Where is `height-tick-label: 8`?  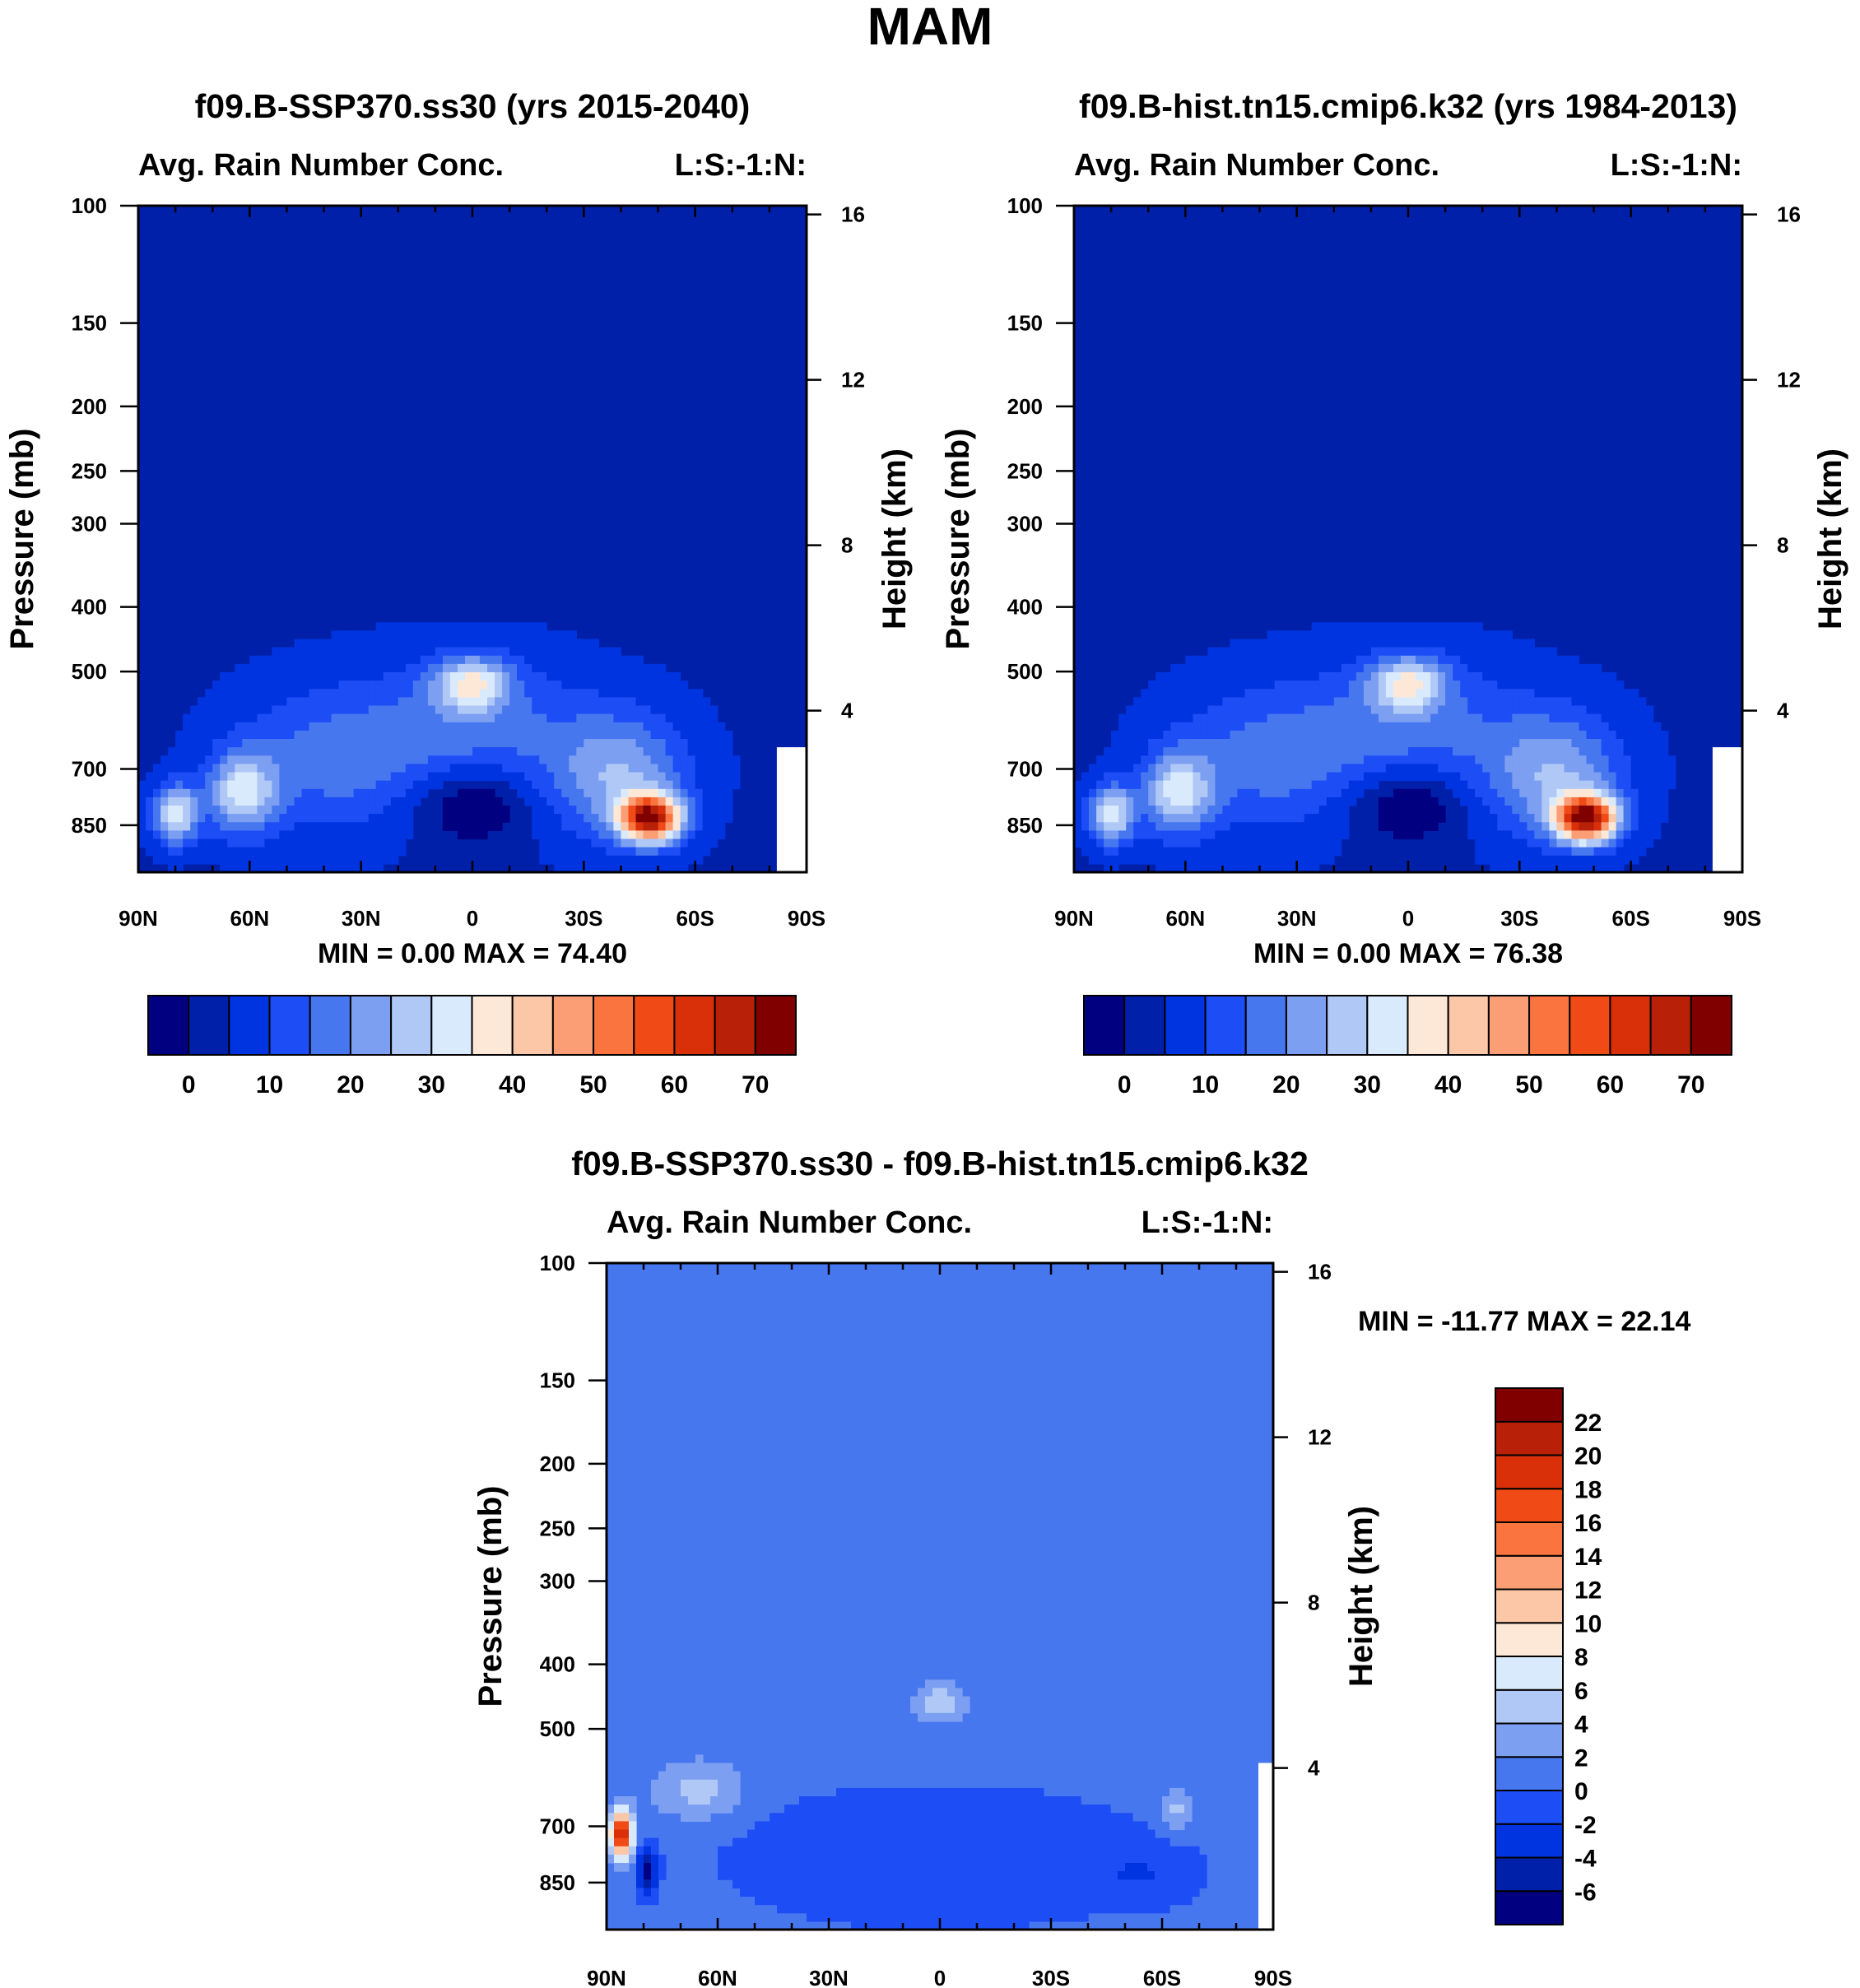 height-tick-label: 8 is located at coordinates (847, 545).